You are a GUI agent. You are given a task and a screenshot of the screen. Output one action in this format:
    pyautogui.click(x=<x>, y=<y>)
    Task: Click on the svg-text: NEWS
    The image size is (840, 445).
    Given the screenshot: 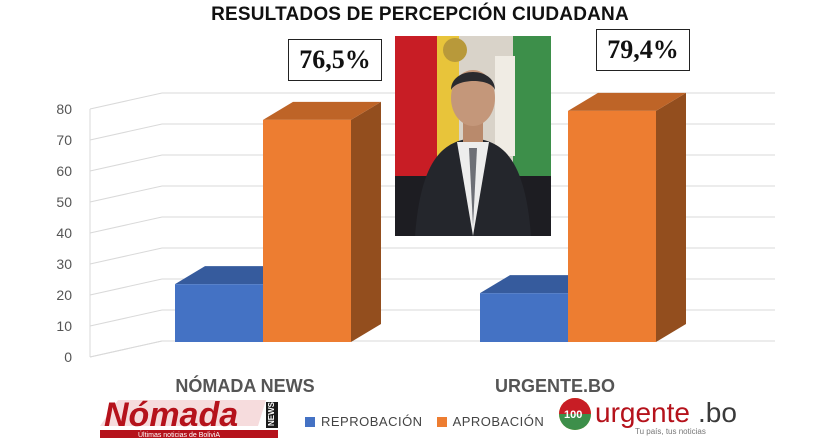 What is the action you would take?
    pyautogui.click(x=271, y=413)
    